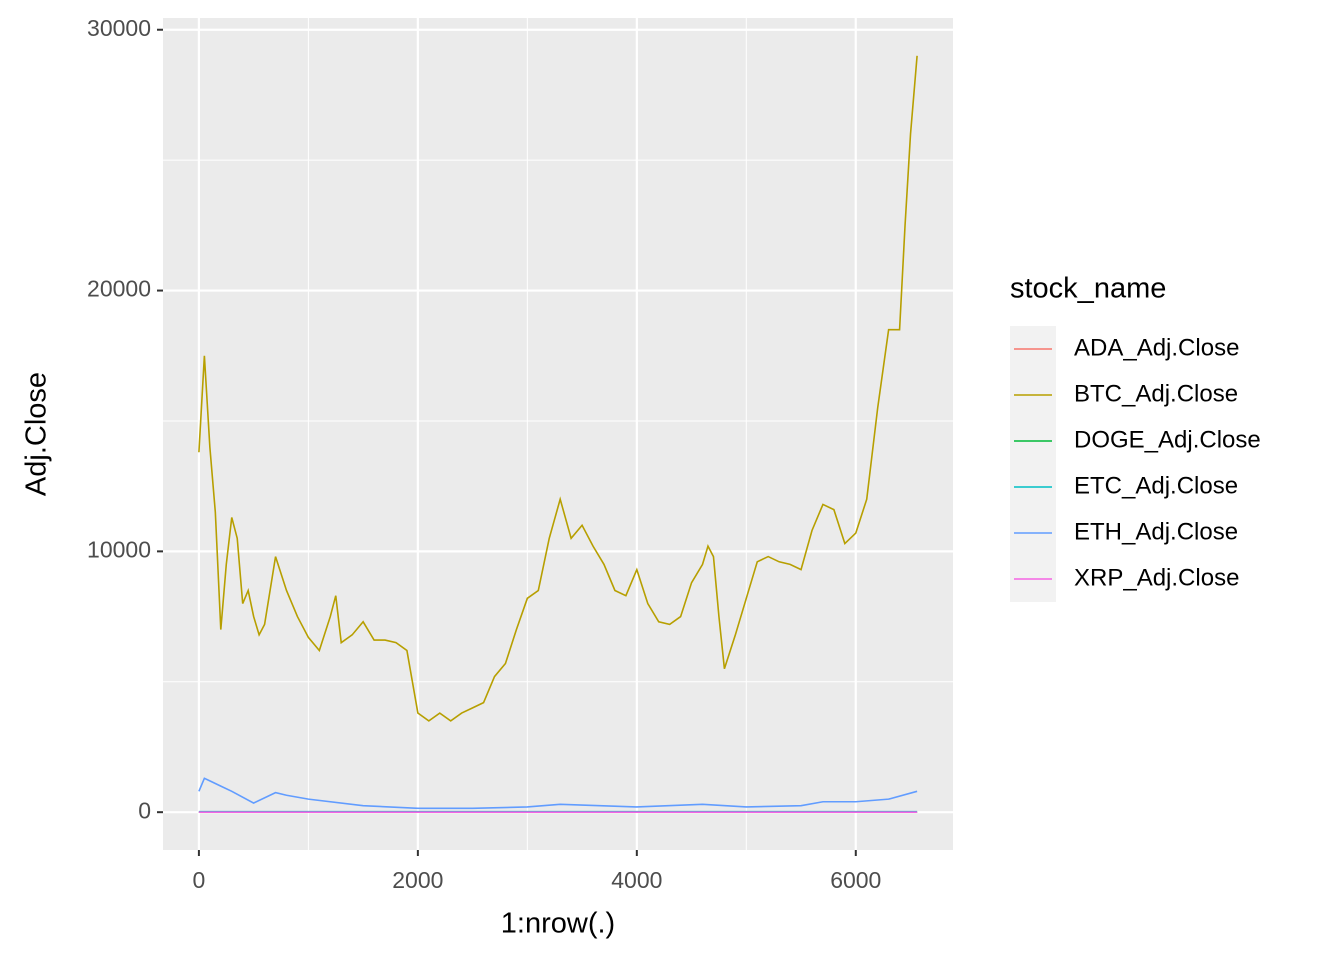 The image size is (1344, 965). What do you see at coordinates (1156, 531) in the screenshot?
I see `legend-label: ETH_Adj.Close` at bounding box center [1156, 531].